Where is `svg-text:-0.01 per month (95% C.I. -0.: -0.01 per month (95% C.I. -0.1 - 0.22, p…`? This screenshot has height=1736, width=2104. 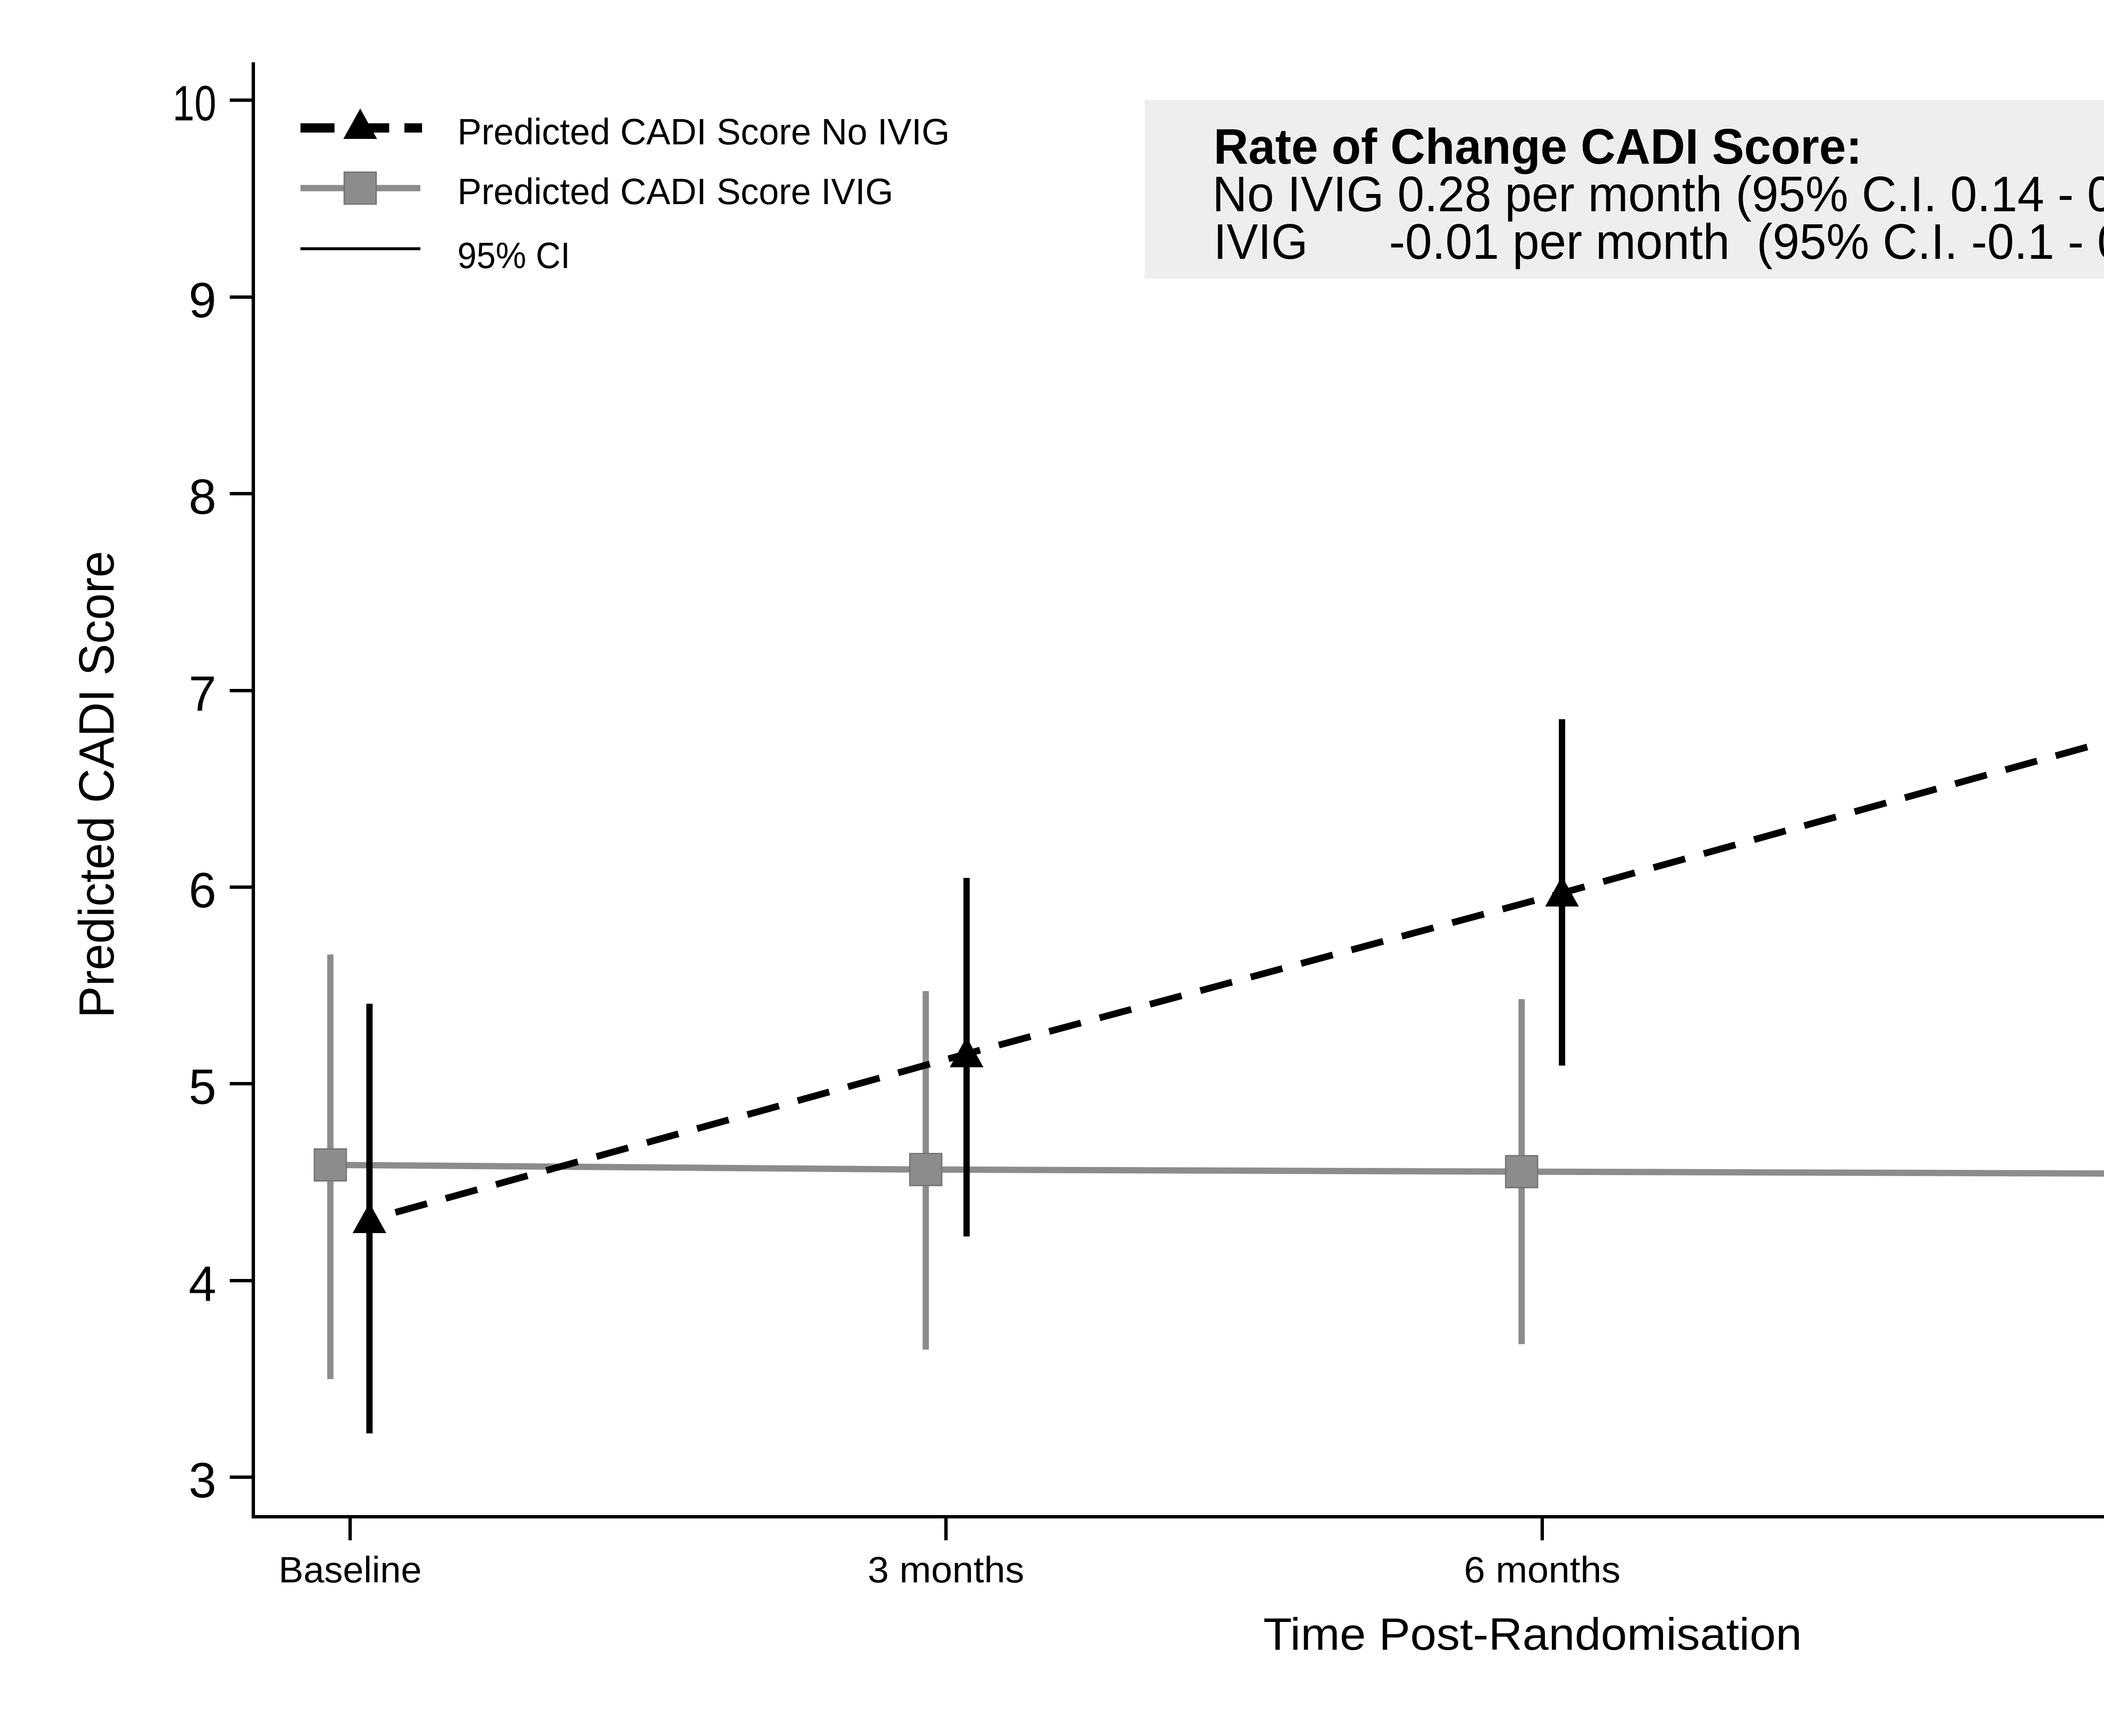 svg-text:-0.01 per month (95% C.I. -0.: -0.01 per month (95% C.I. -0.1 - 0.22, p… is located at coordinates (1746, 242).